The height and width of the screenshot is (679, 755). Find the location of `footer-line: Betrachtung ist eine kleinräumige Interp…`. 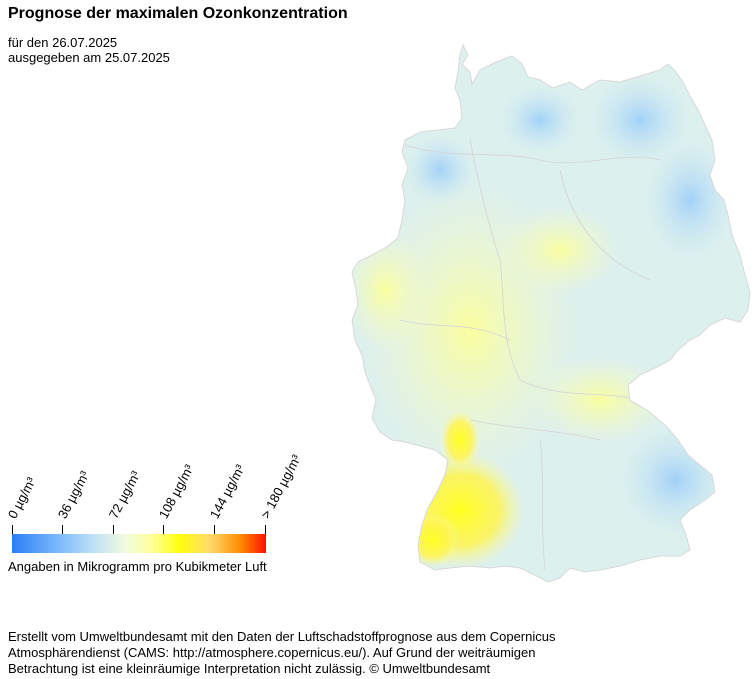

footer-line: Betrachtung ist eine kleinräumige Interp… is located at coordinates (249, 668).